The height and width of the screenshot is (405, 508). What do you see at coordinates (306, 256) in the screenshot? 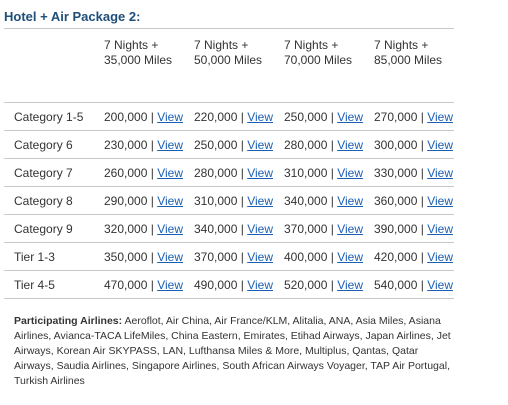
I see `miles-value: 400,000` at bounding box center [306, 256].